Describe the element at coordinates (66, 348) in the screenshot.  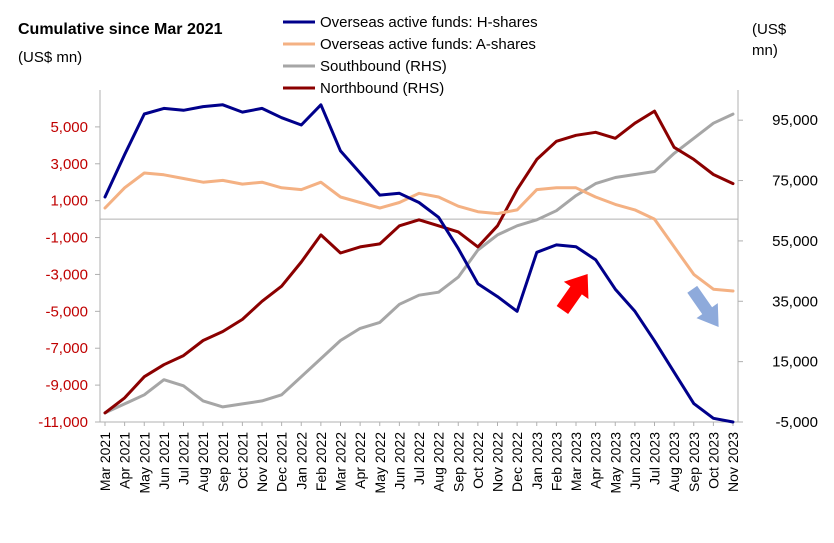
I see `y-tick-left-label: -7,000` at that location.